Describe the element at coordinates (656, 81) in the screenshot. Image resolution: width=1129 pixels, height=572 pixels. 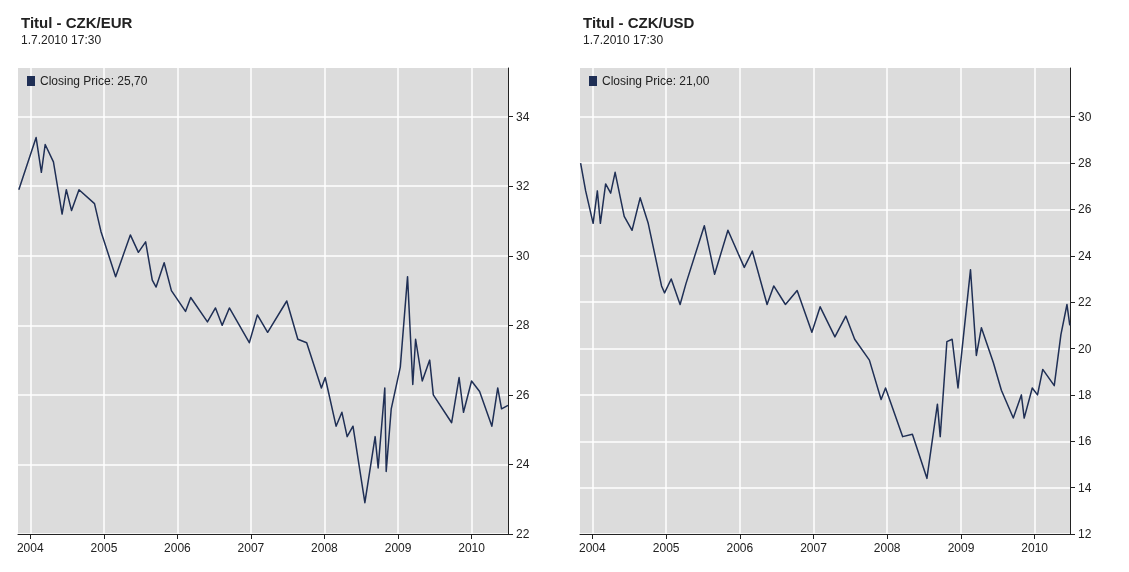
I see `legend-label: Closing Price: 21,00` at that location.